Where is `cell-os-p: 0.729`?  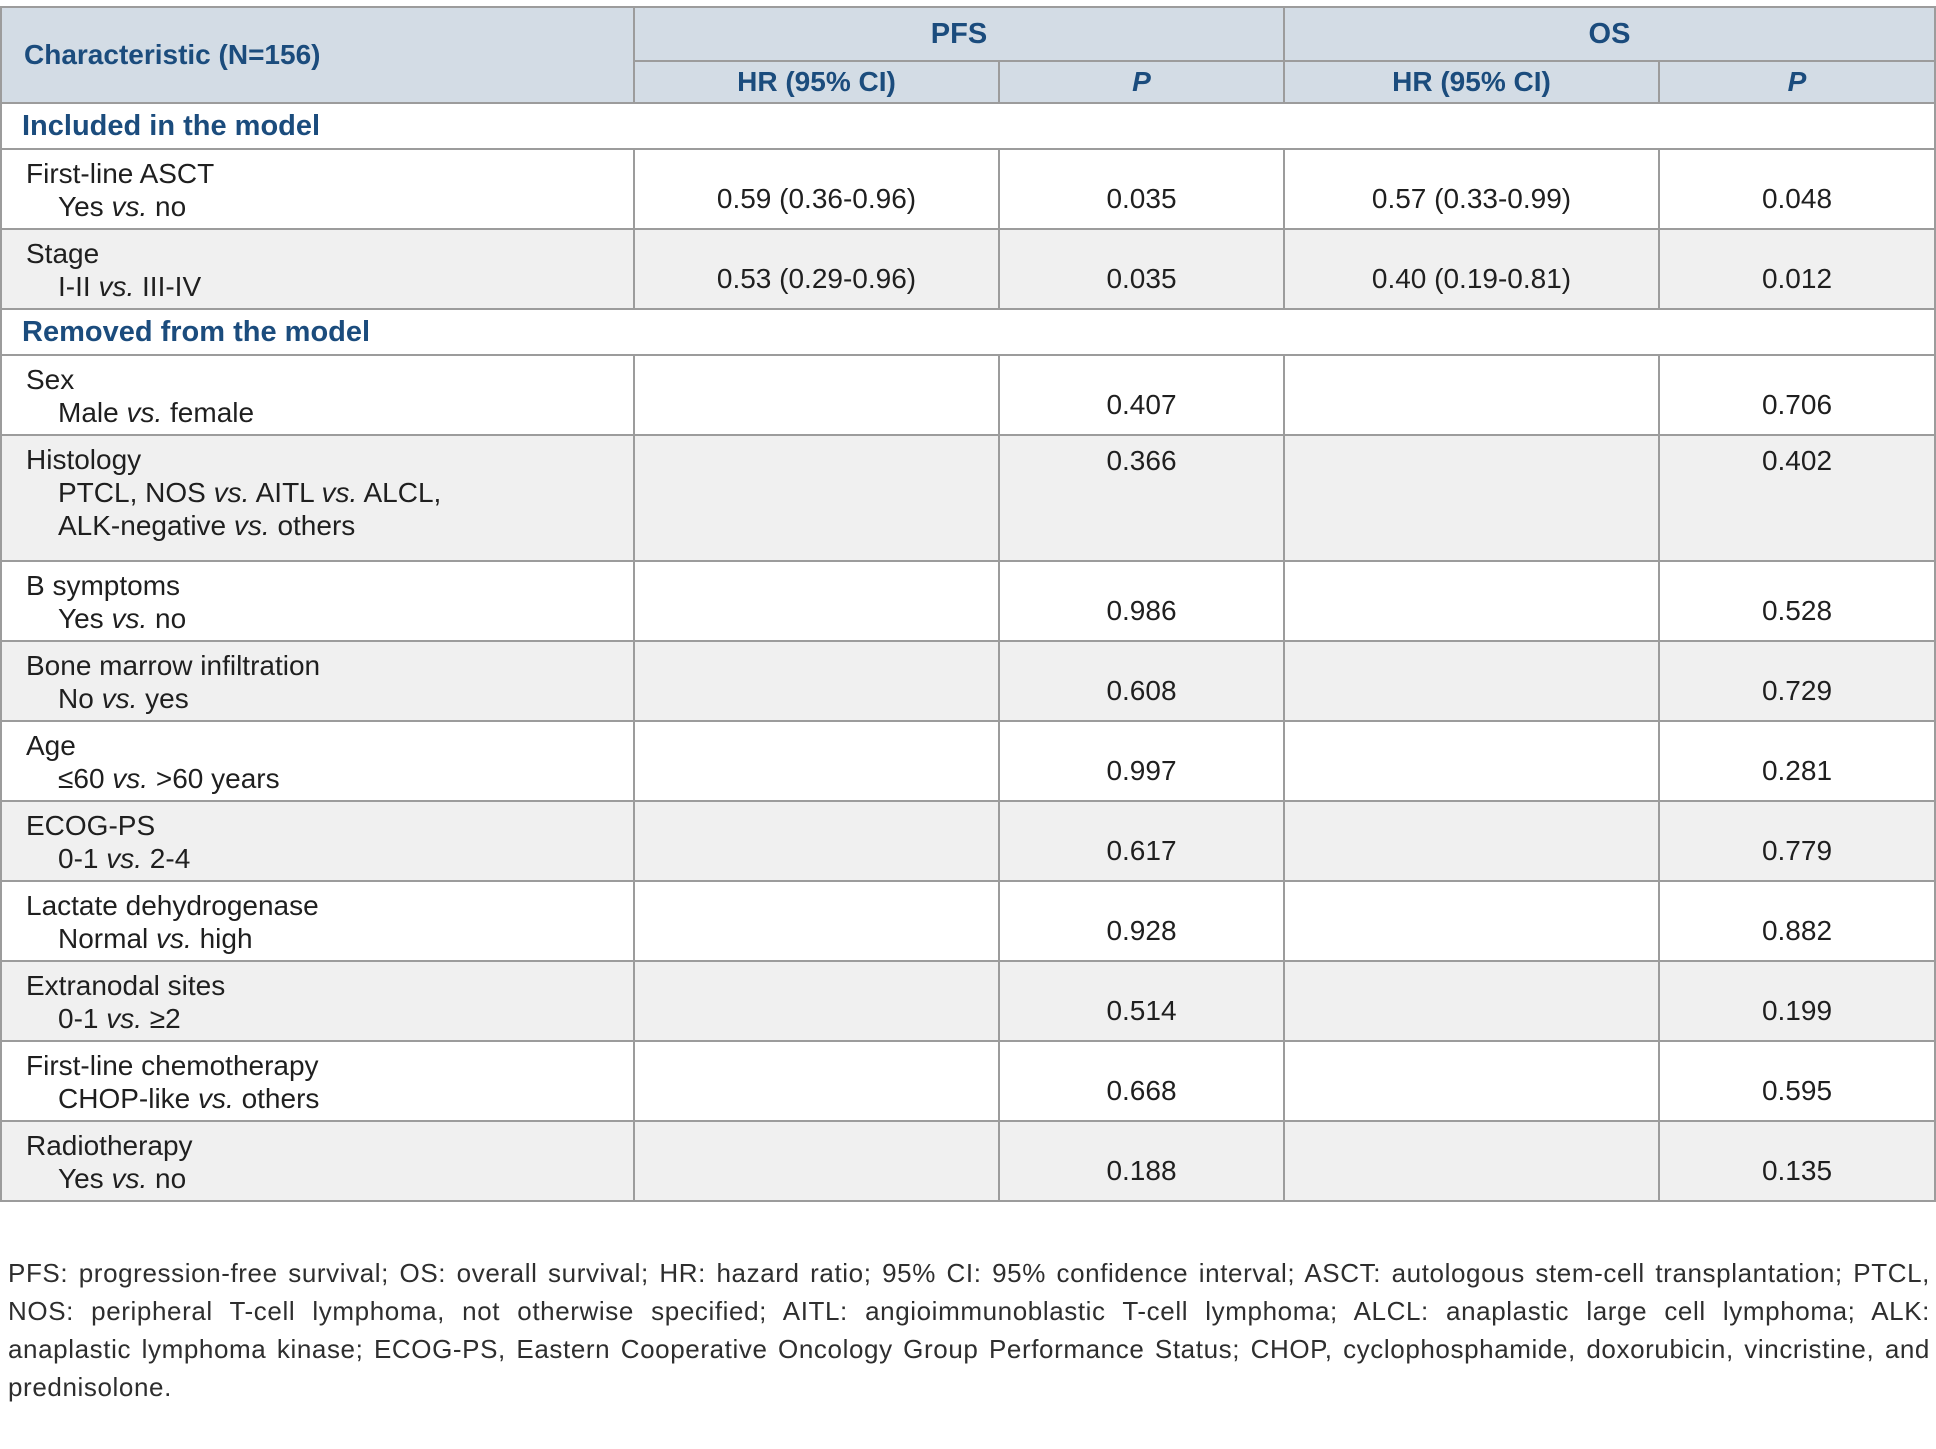
cell-os-p: 0.729 is located at coordinates (1798, 682).